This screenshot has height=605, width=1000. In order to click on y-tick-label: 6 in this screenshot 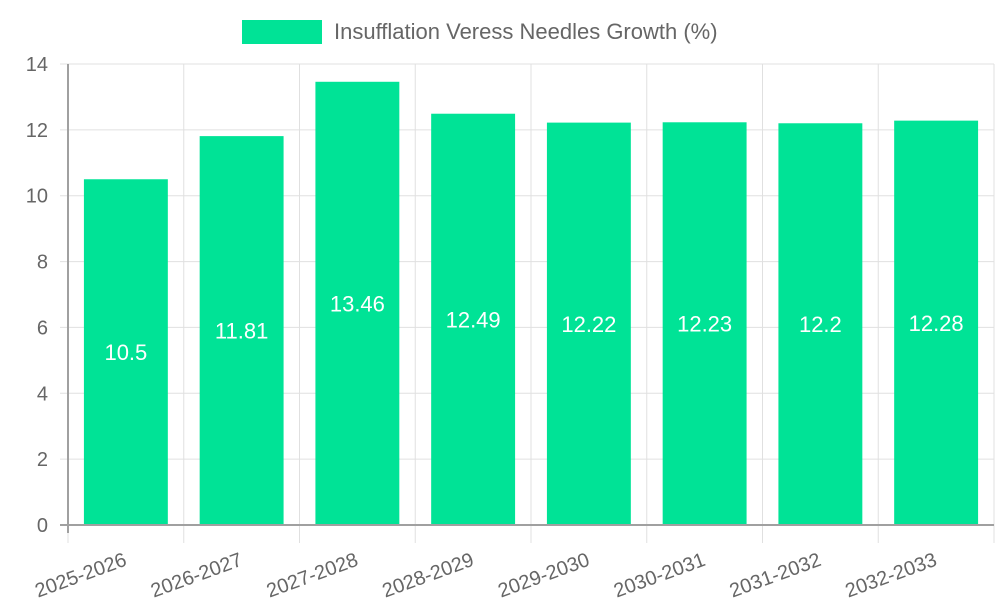, I will do `click(42, 328)`.